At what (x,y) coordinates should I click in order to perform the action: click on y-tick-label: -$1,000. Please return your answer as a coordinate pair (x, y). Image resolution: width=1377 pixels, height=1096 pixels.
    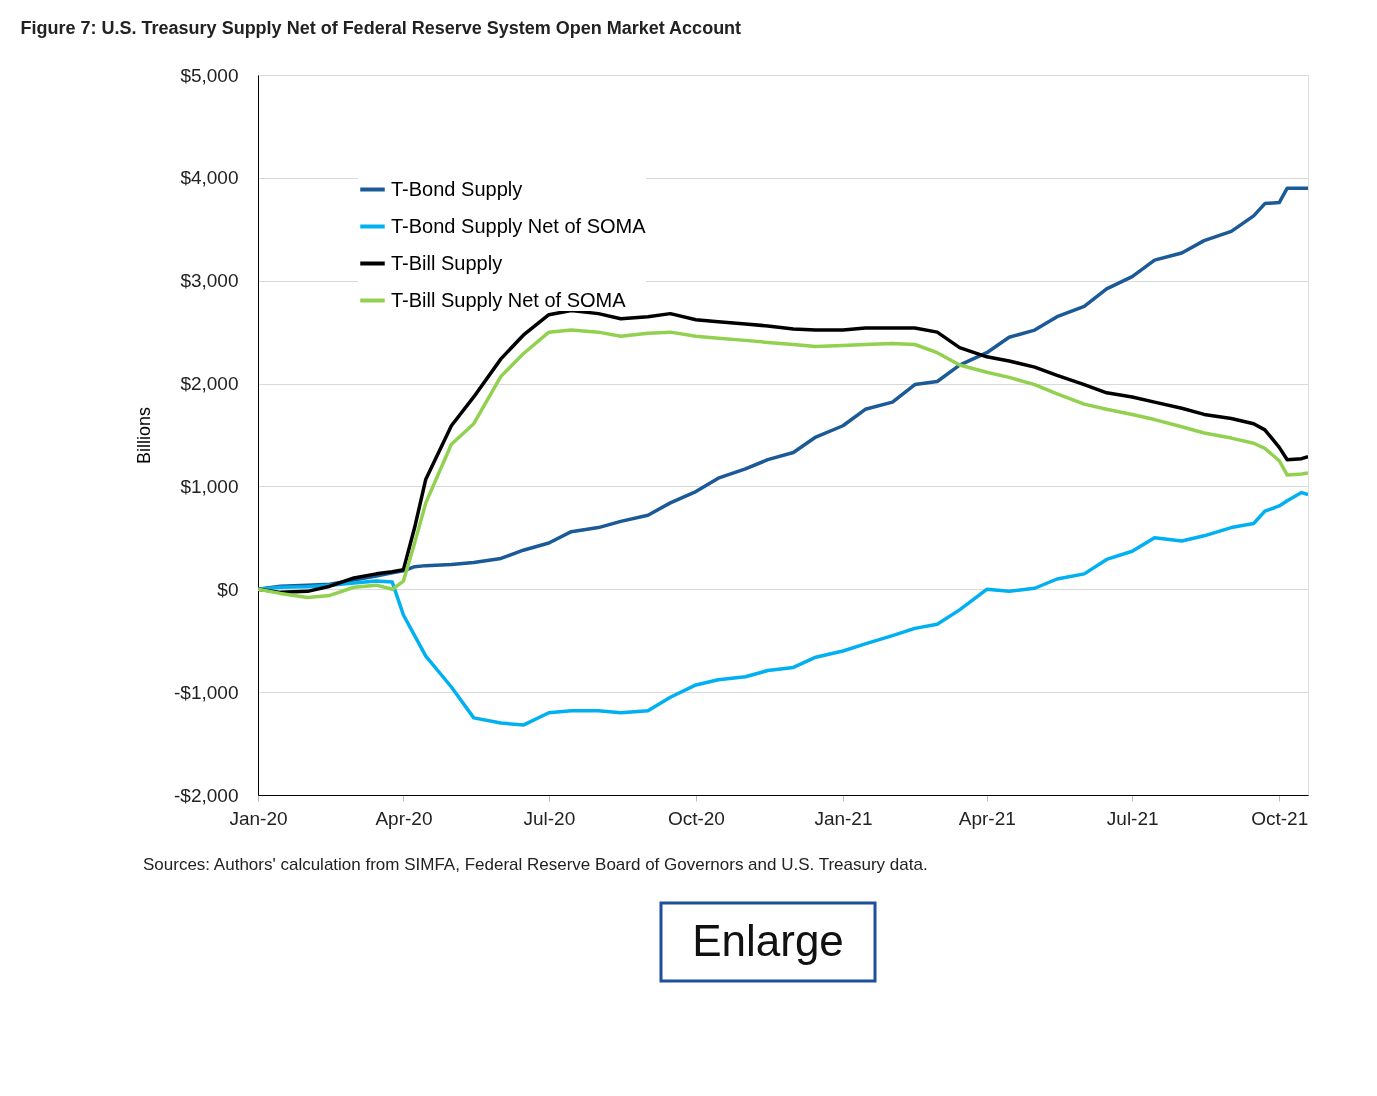
    Looking at the image, I should click on (206, 692).